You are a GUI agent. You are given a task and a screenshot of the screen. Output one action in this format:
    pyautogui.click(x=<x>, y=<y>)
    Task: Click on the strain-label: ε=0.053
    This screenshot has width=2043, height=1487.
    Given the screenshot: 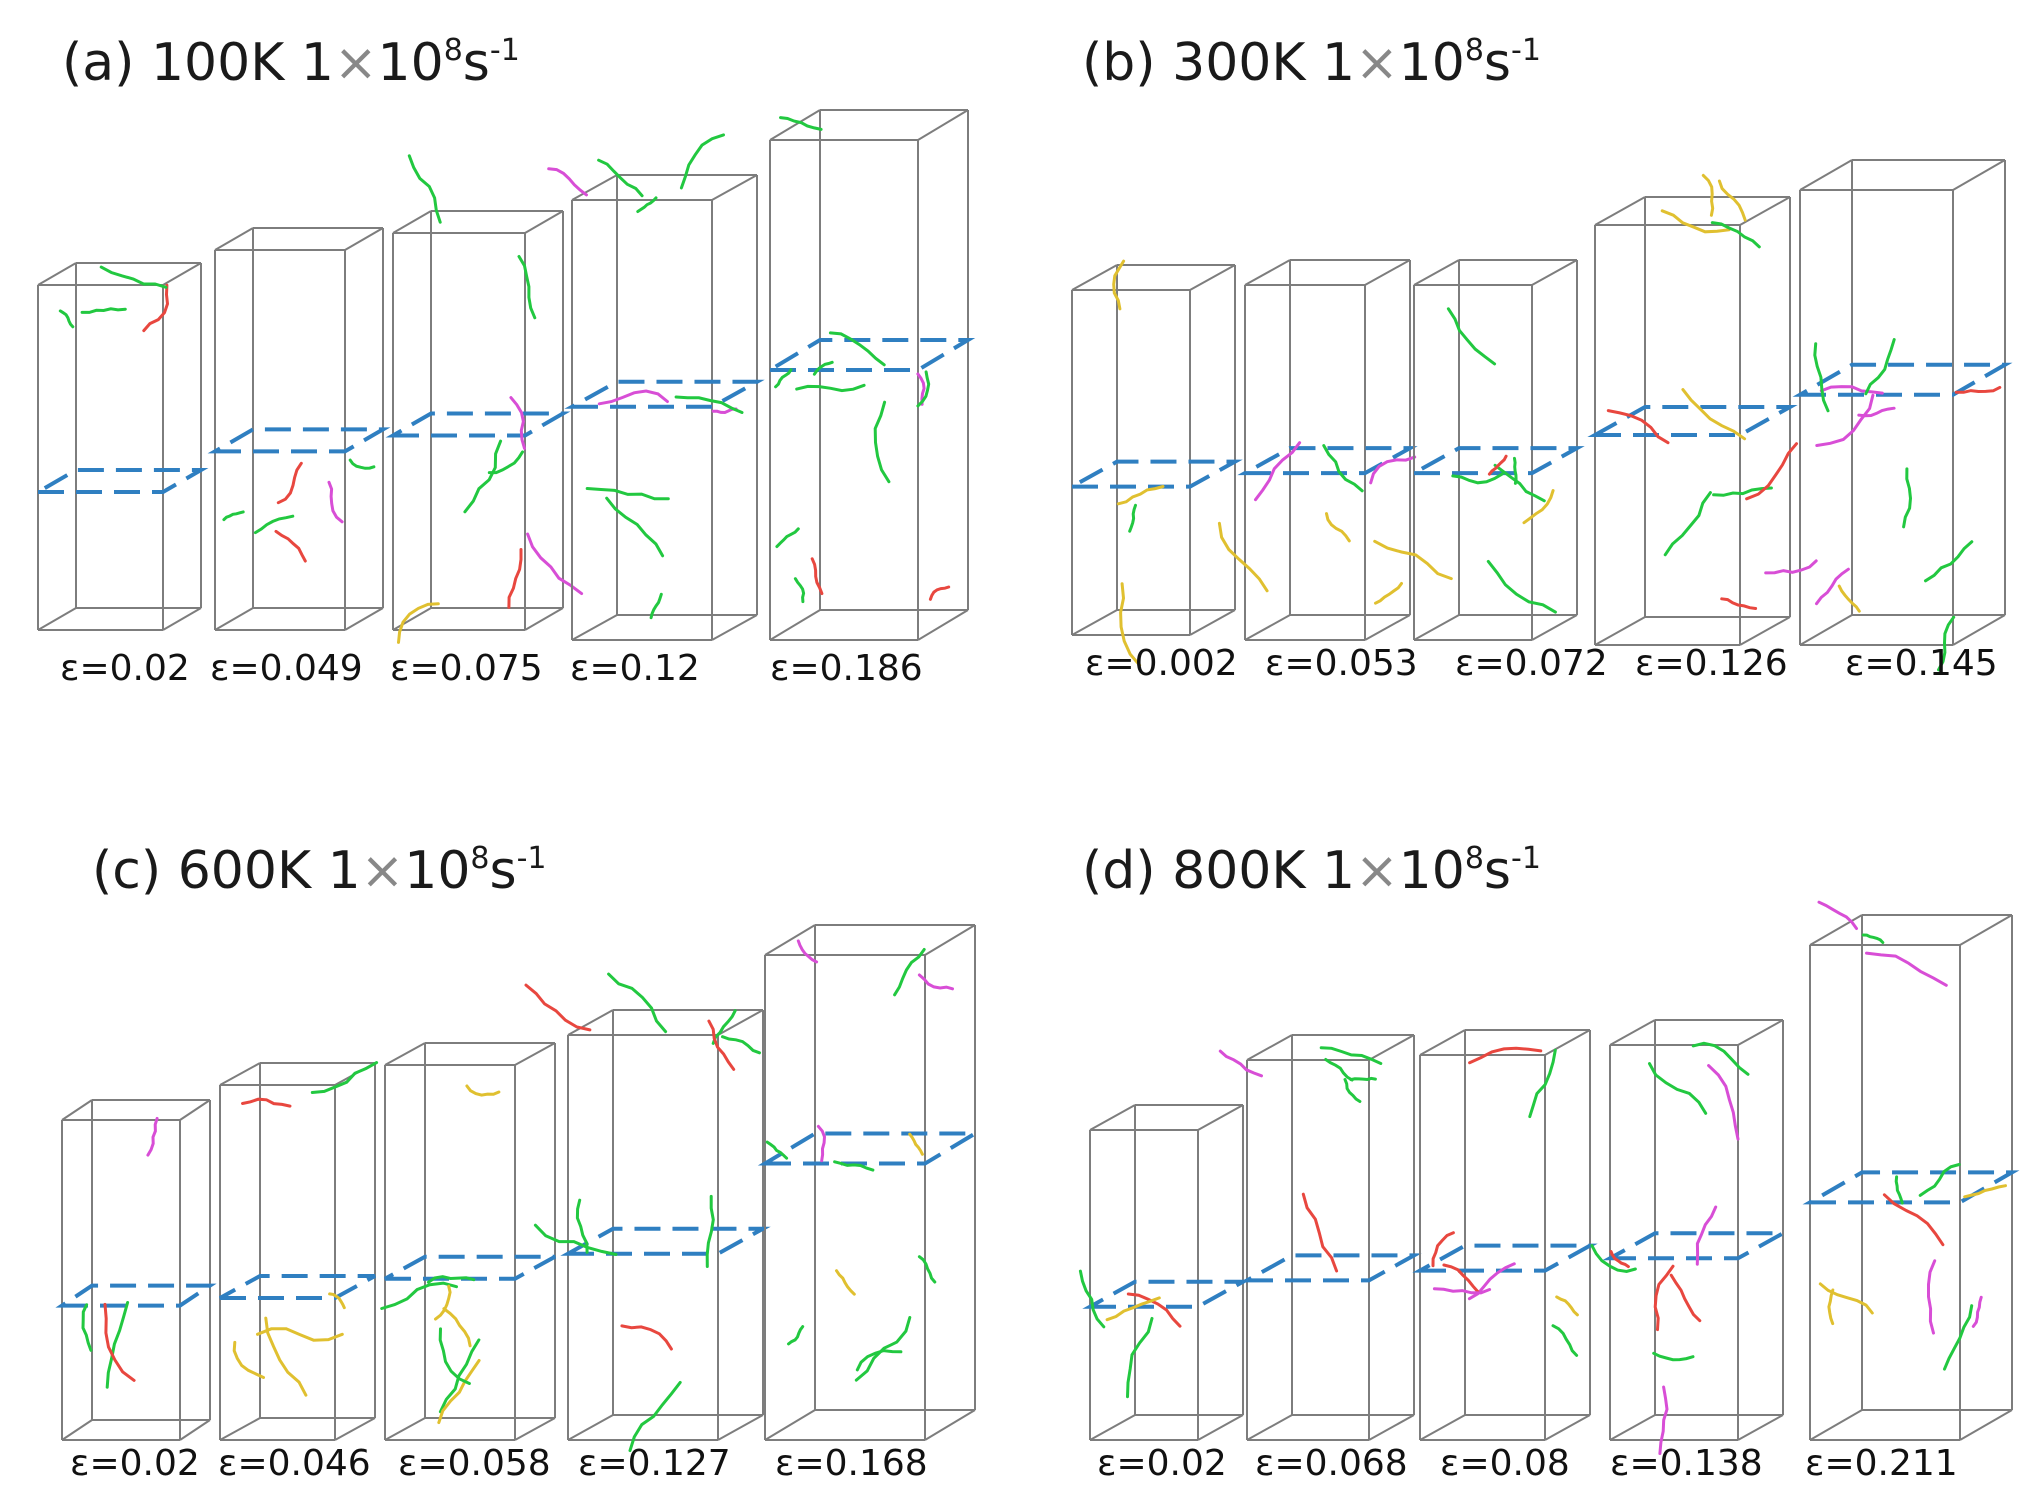 What is the action you would take?
    pyautogui.click(x=1341, y=663)
    